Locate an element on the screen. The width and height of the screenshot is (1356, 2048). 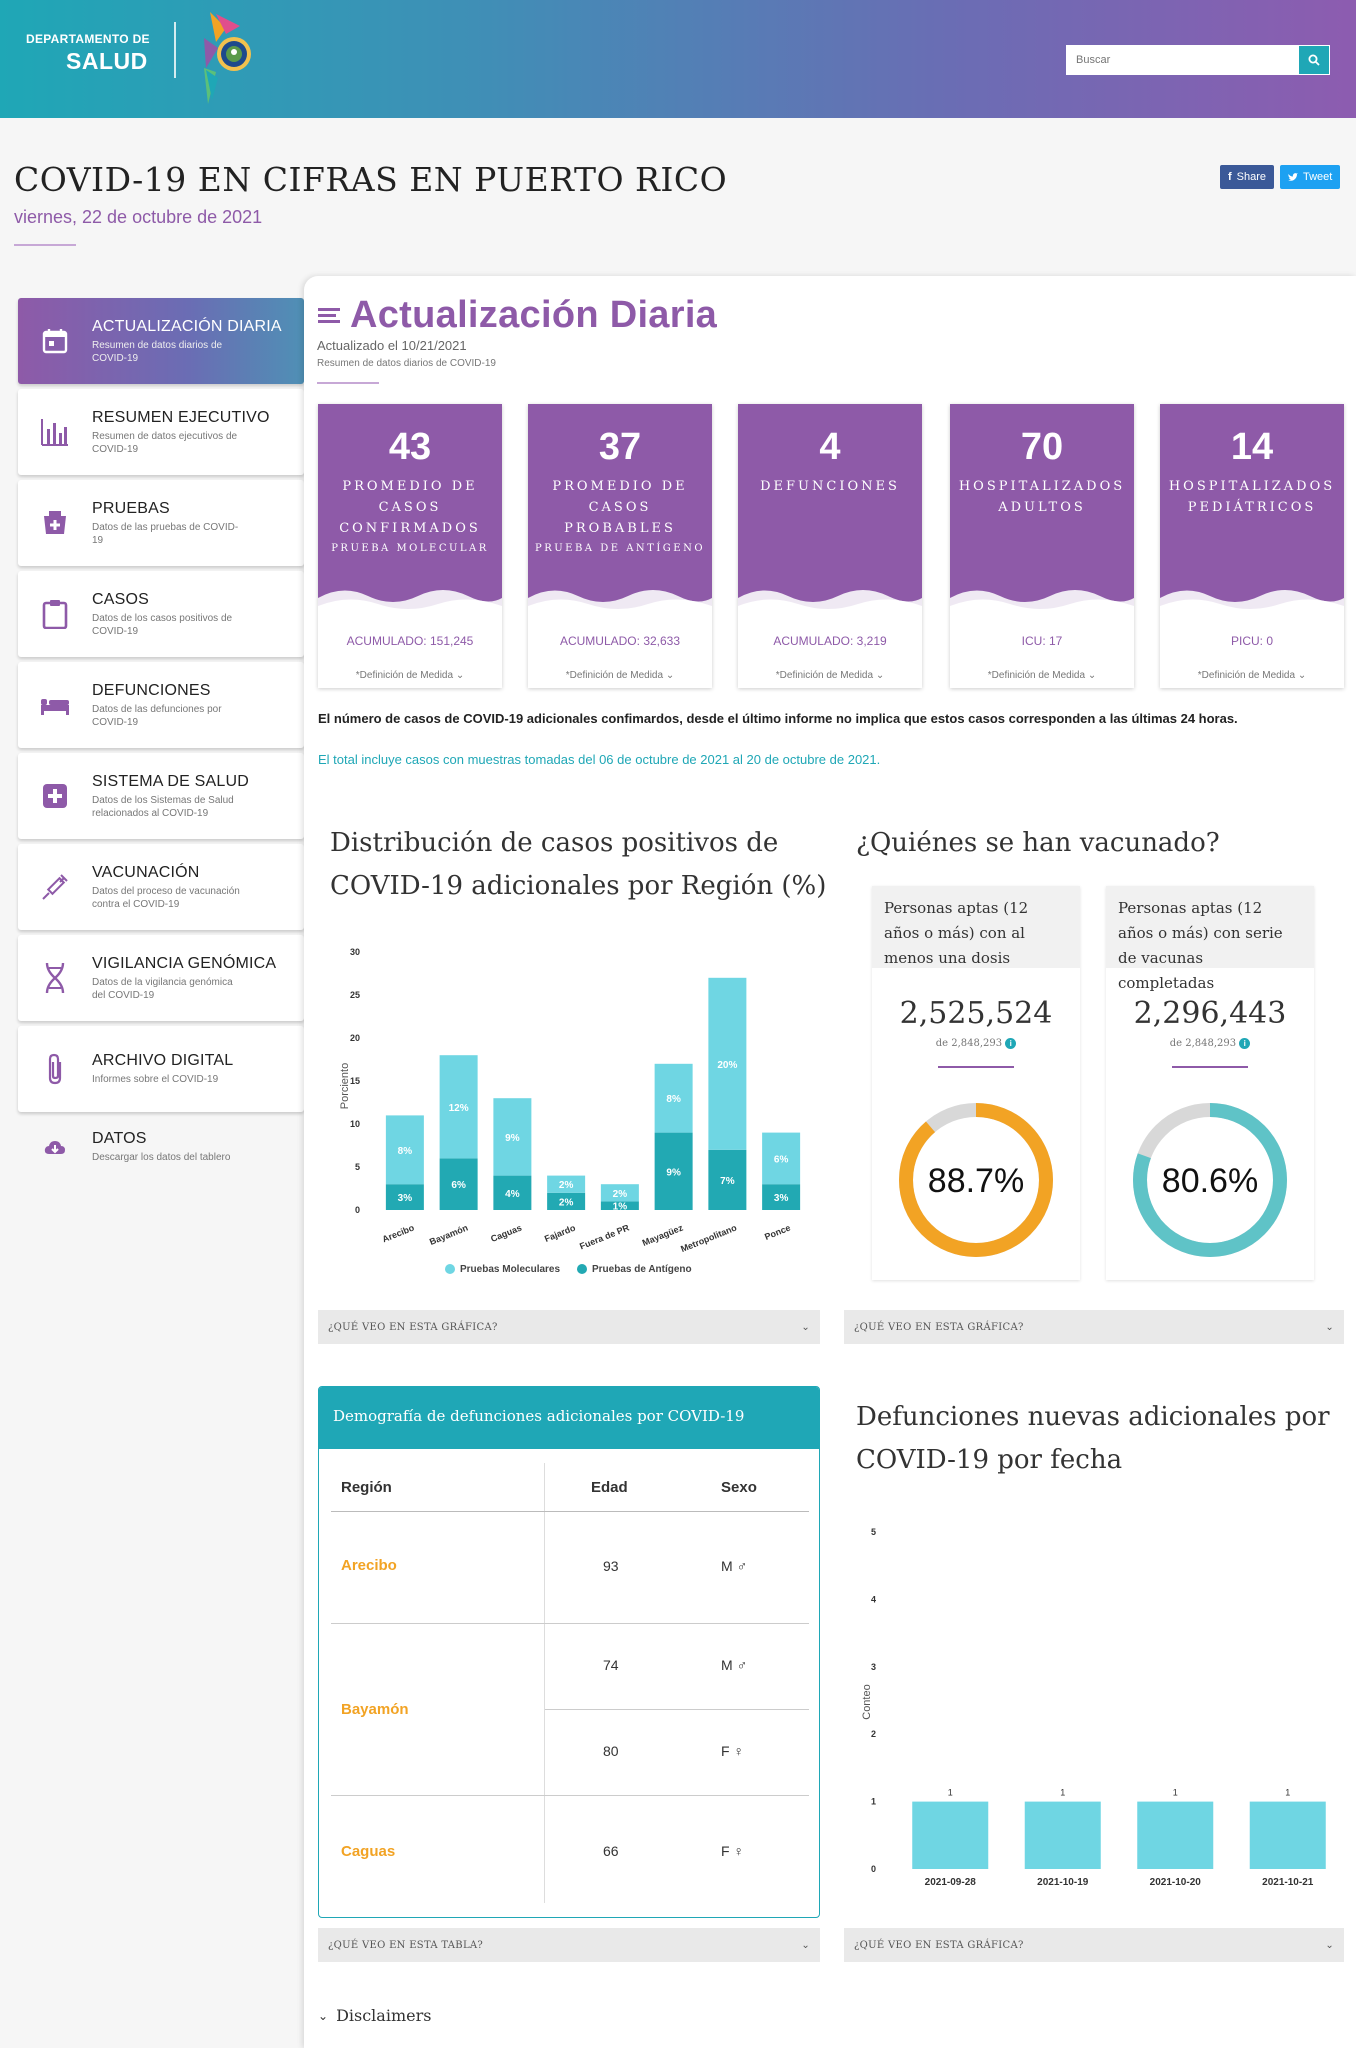
facebook-share-button: f Share is located at coordinates (1247, 177).